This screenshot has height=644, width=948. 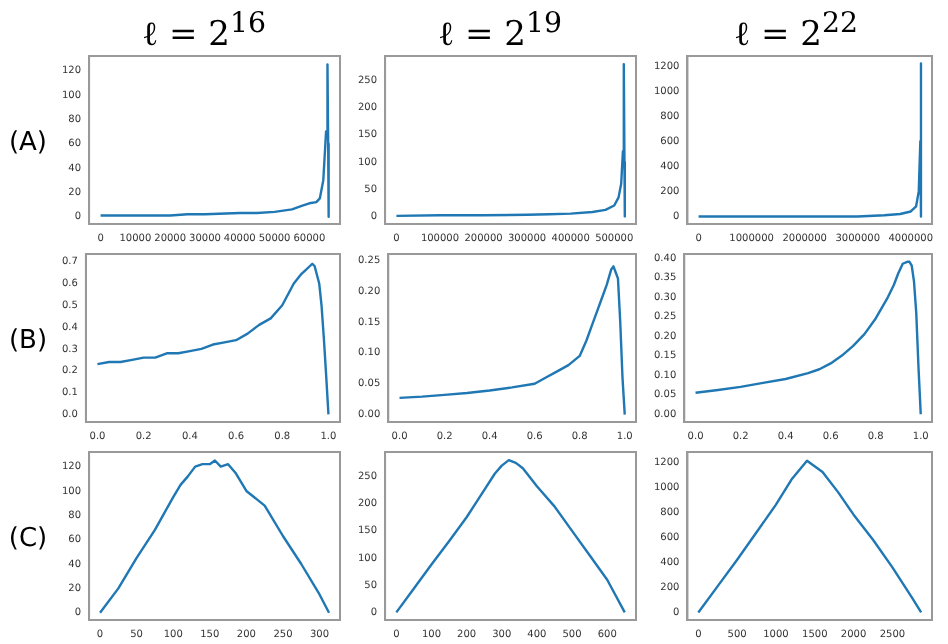 What do you see at coordinates (28, 538) in the screenshot?
I see `y-axis-title: (C)` at bounding box center [28, 538].